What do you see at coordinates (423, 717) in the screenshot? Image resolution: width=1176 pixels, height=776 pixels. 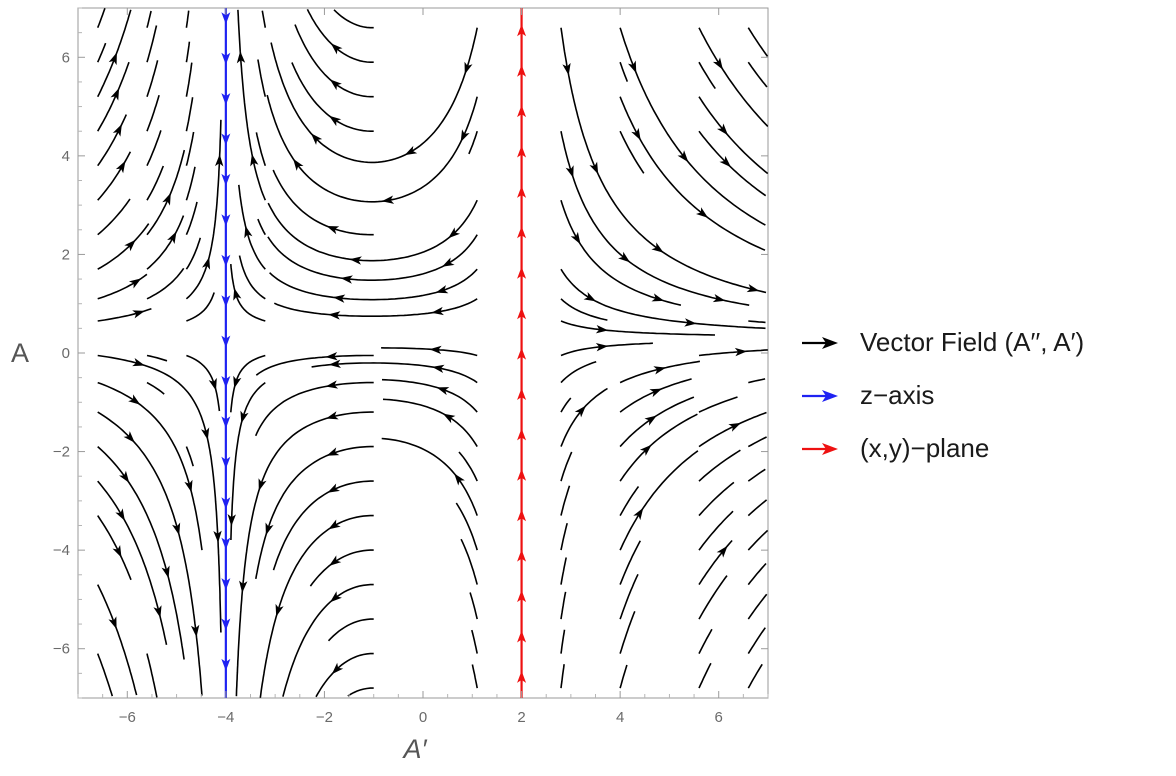 I see `x-tick-label: 0` at bounding box center [423, 717].